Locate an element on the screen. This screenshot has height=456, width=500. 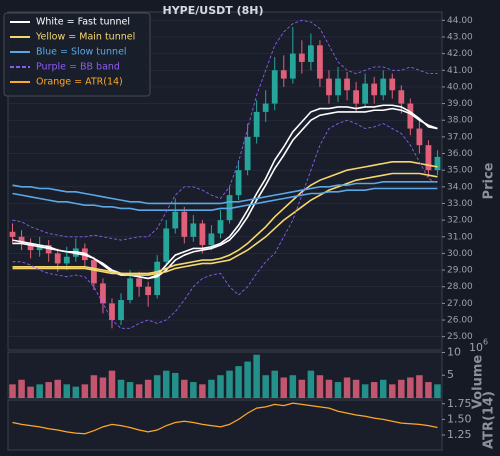
chart-title: HYPE/USDT (8H) is located at coordinates (213, 10).